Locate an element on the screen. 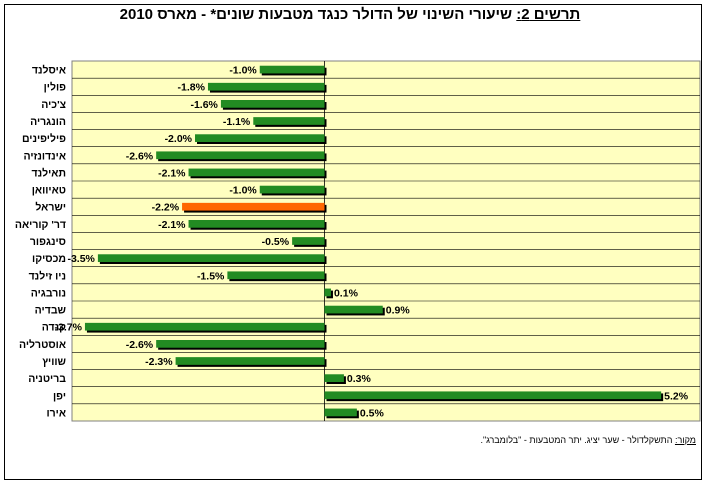  category-label: ישראל is located at coordinates (50, 208).